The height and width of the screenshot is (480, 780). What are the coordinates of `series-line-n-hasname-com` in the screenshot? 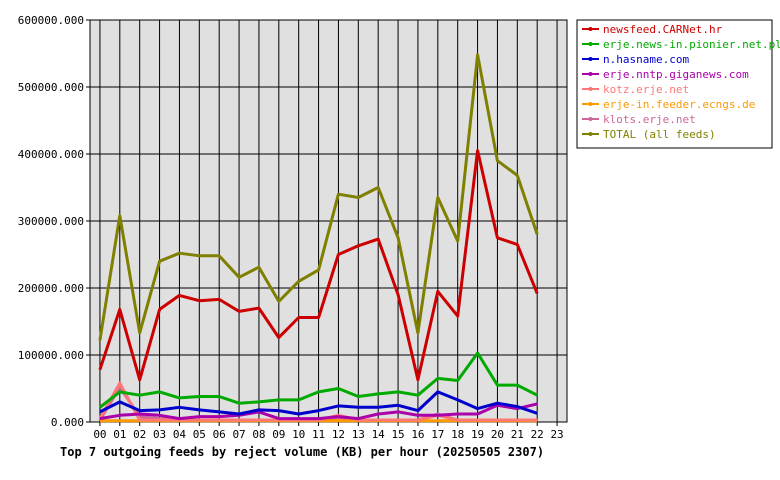 It's located at (318, 403).